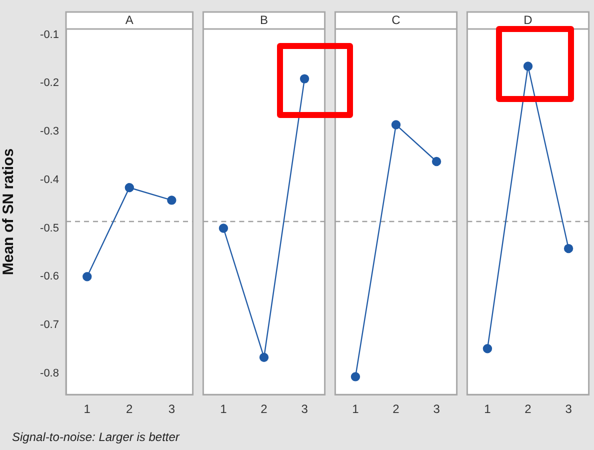 This screenshot has height=450, width=594. I want to click on y-tick-label: -0.8, so click(49, 373).